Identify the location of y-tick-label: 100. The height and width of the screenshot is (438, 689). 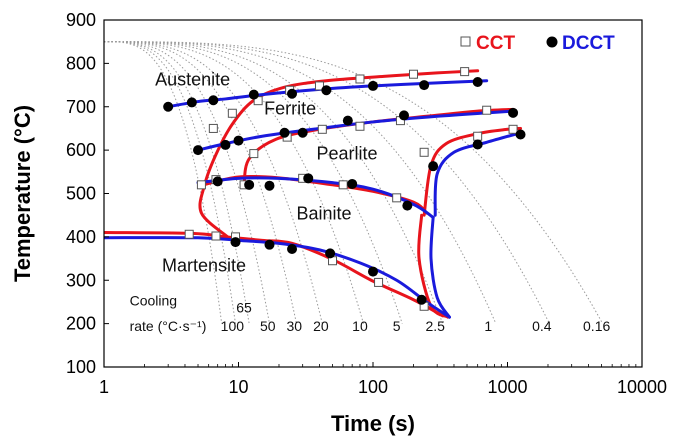
(81, 367).